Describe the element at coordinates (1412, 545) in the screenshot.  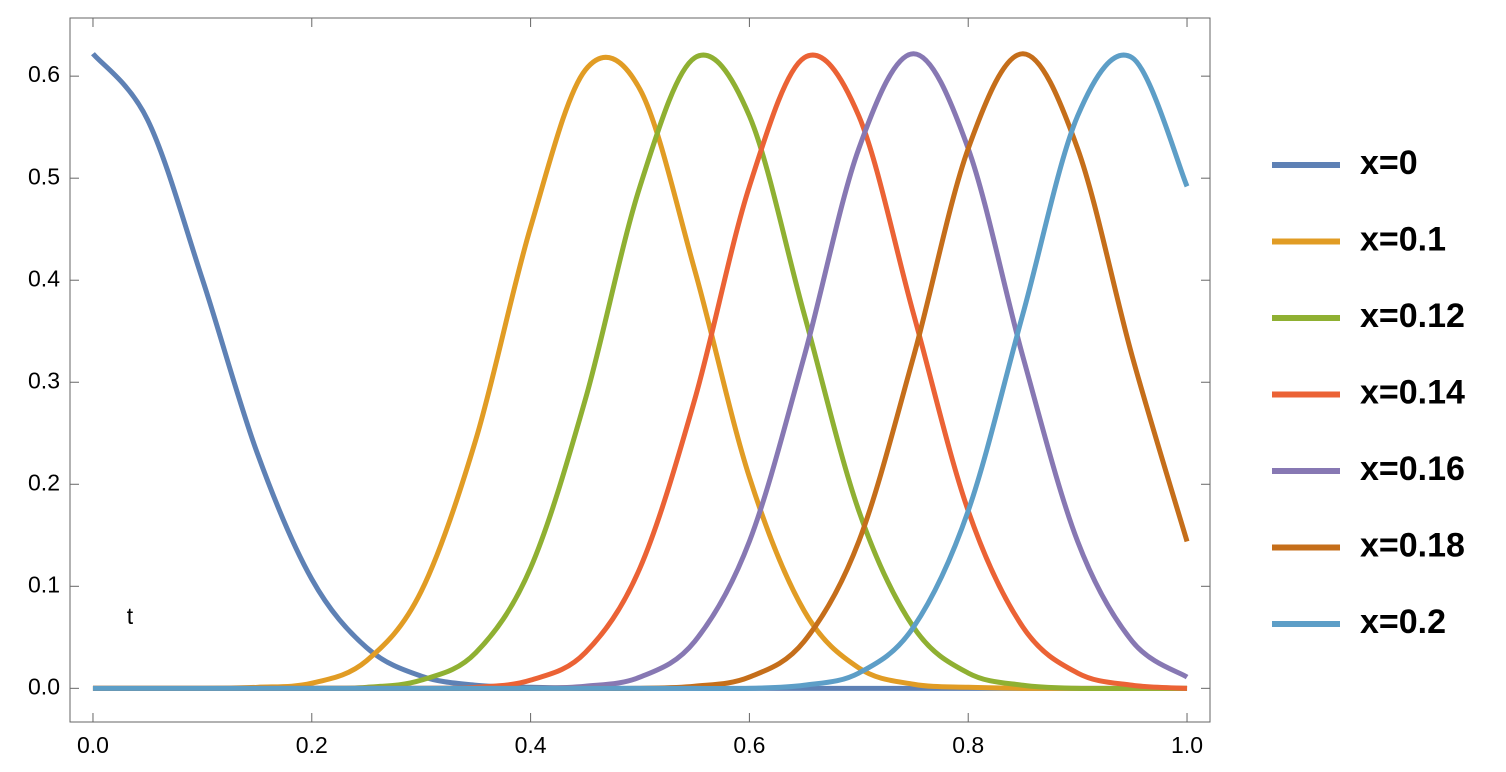
I see `legend-label: x=0.18` at that location.